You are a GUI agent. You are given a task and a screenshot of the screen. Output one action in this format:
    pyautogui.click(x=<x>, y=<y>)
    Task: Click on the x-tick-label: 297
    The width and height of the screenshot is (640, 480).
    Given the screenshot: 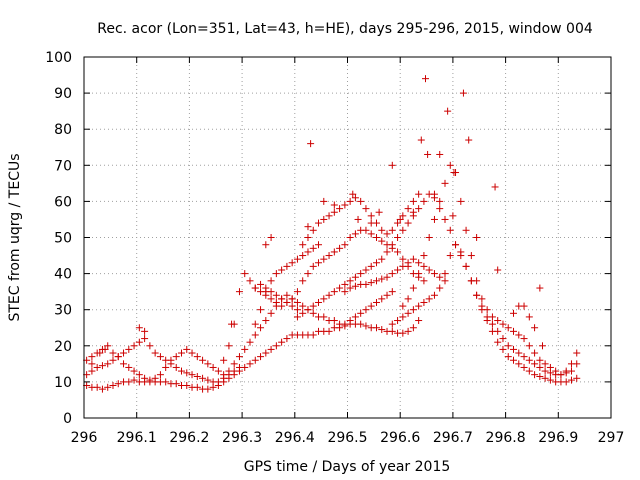 What is the action you would take?
    pyautogui.click(x=611, y=438)
    